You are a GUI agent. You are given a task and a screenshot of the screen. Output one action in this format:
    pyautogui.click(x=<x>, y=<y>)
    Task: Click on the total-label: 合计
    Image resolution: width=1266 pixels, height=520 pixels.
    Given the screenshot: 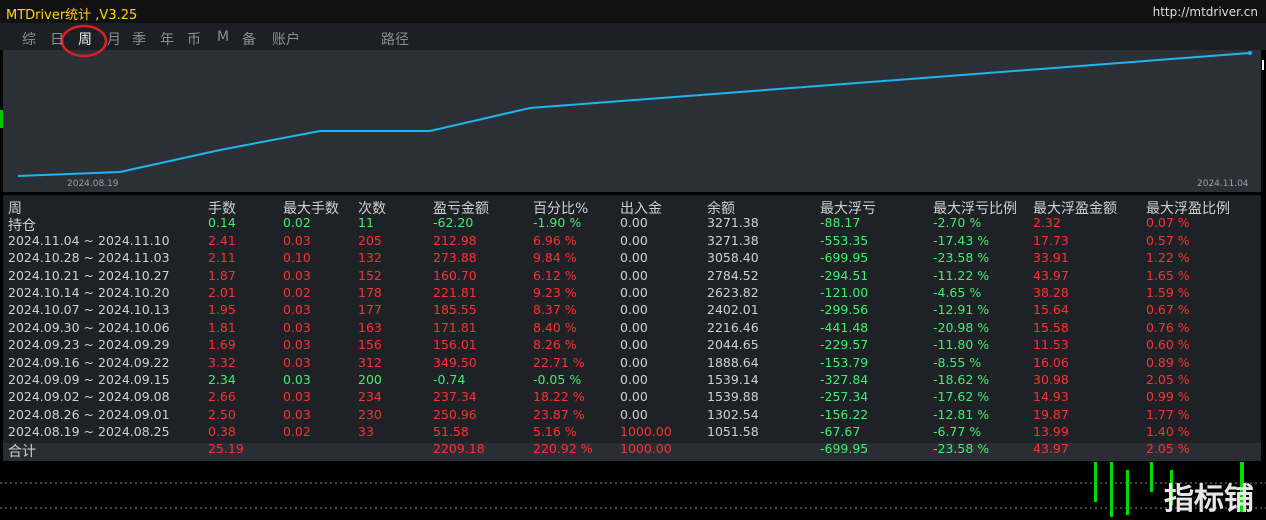 What is the action you would take?
    pyautogui.click(x=22, y=451)
    